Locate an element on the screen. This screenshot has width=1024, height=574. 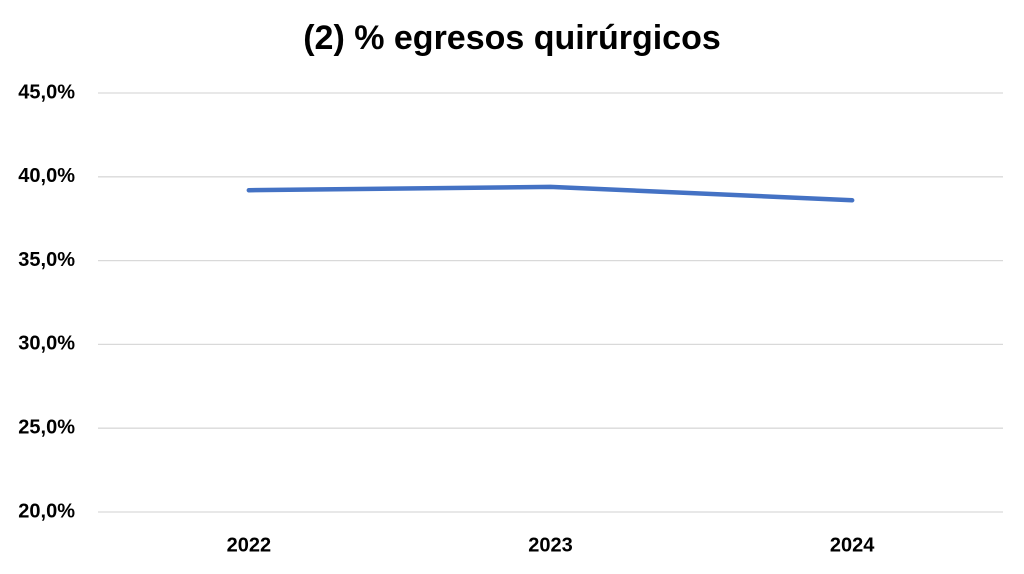
y-tick-label: 30,0% is located at coordinates (46, 344).